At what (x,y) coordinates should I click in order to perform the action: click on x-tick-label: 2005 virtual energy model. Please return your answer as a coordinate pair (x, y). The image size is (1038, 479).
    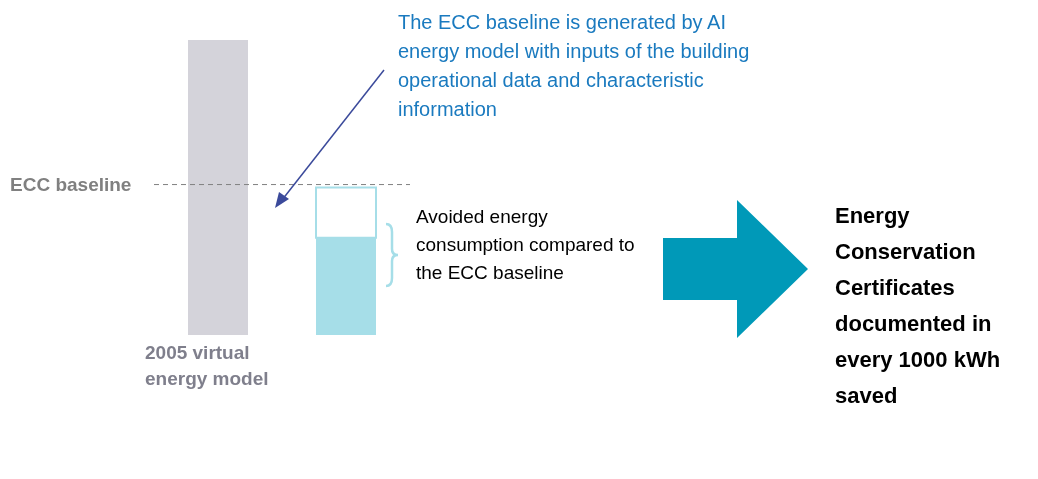
    Looking at the image, I should click on (207, 365).